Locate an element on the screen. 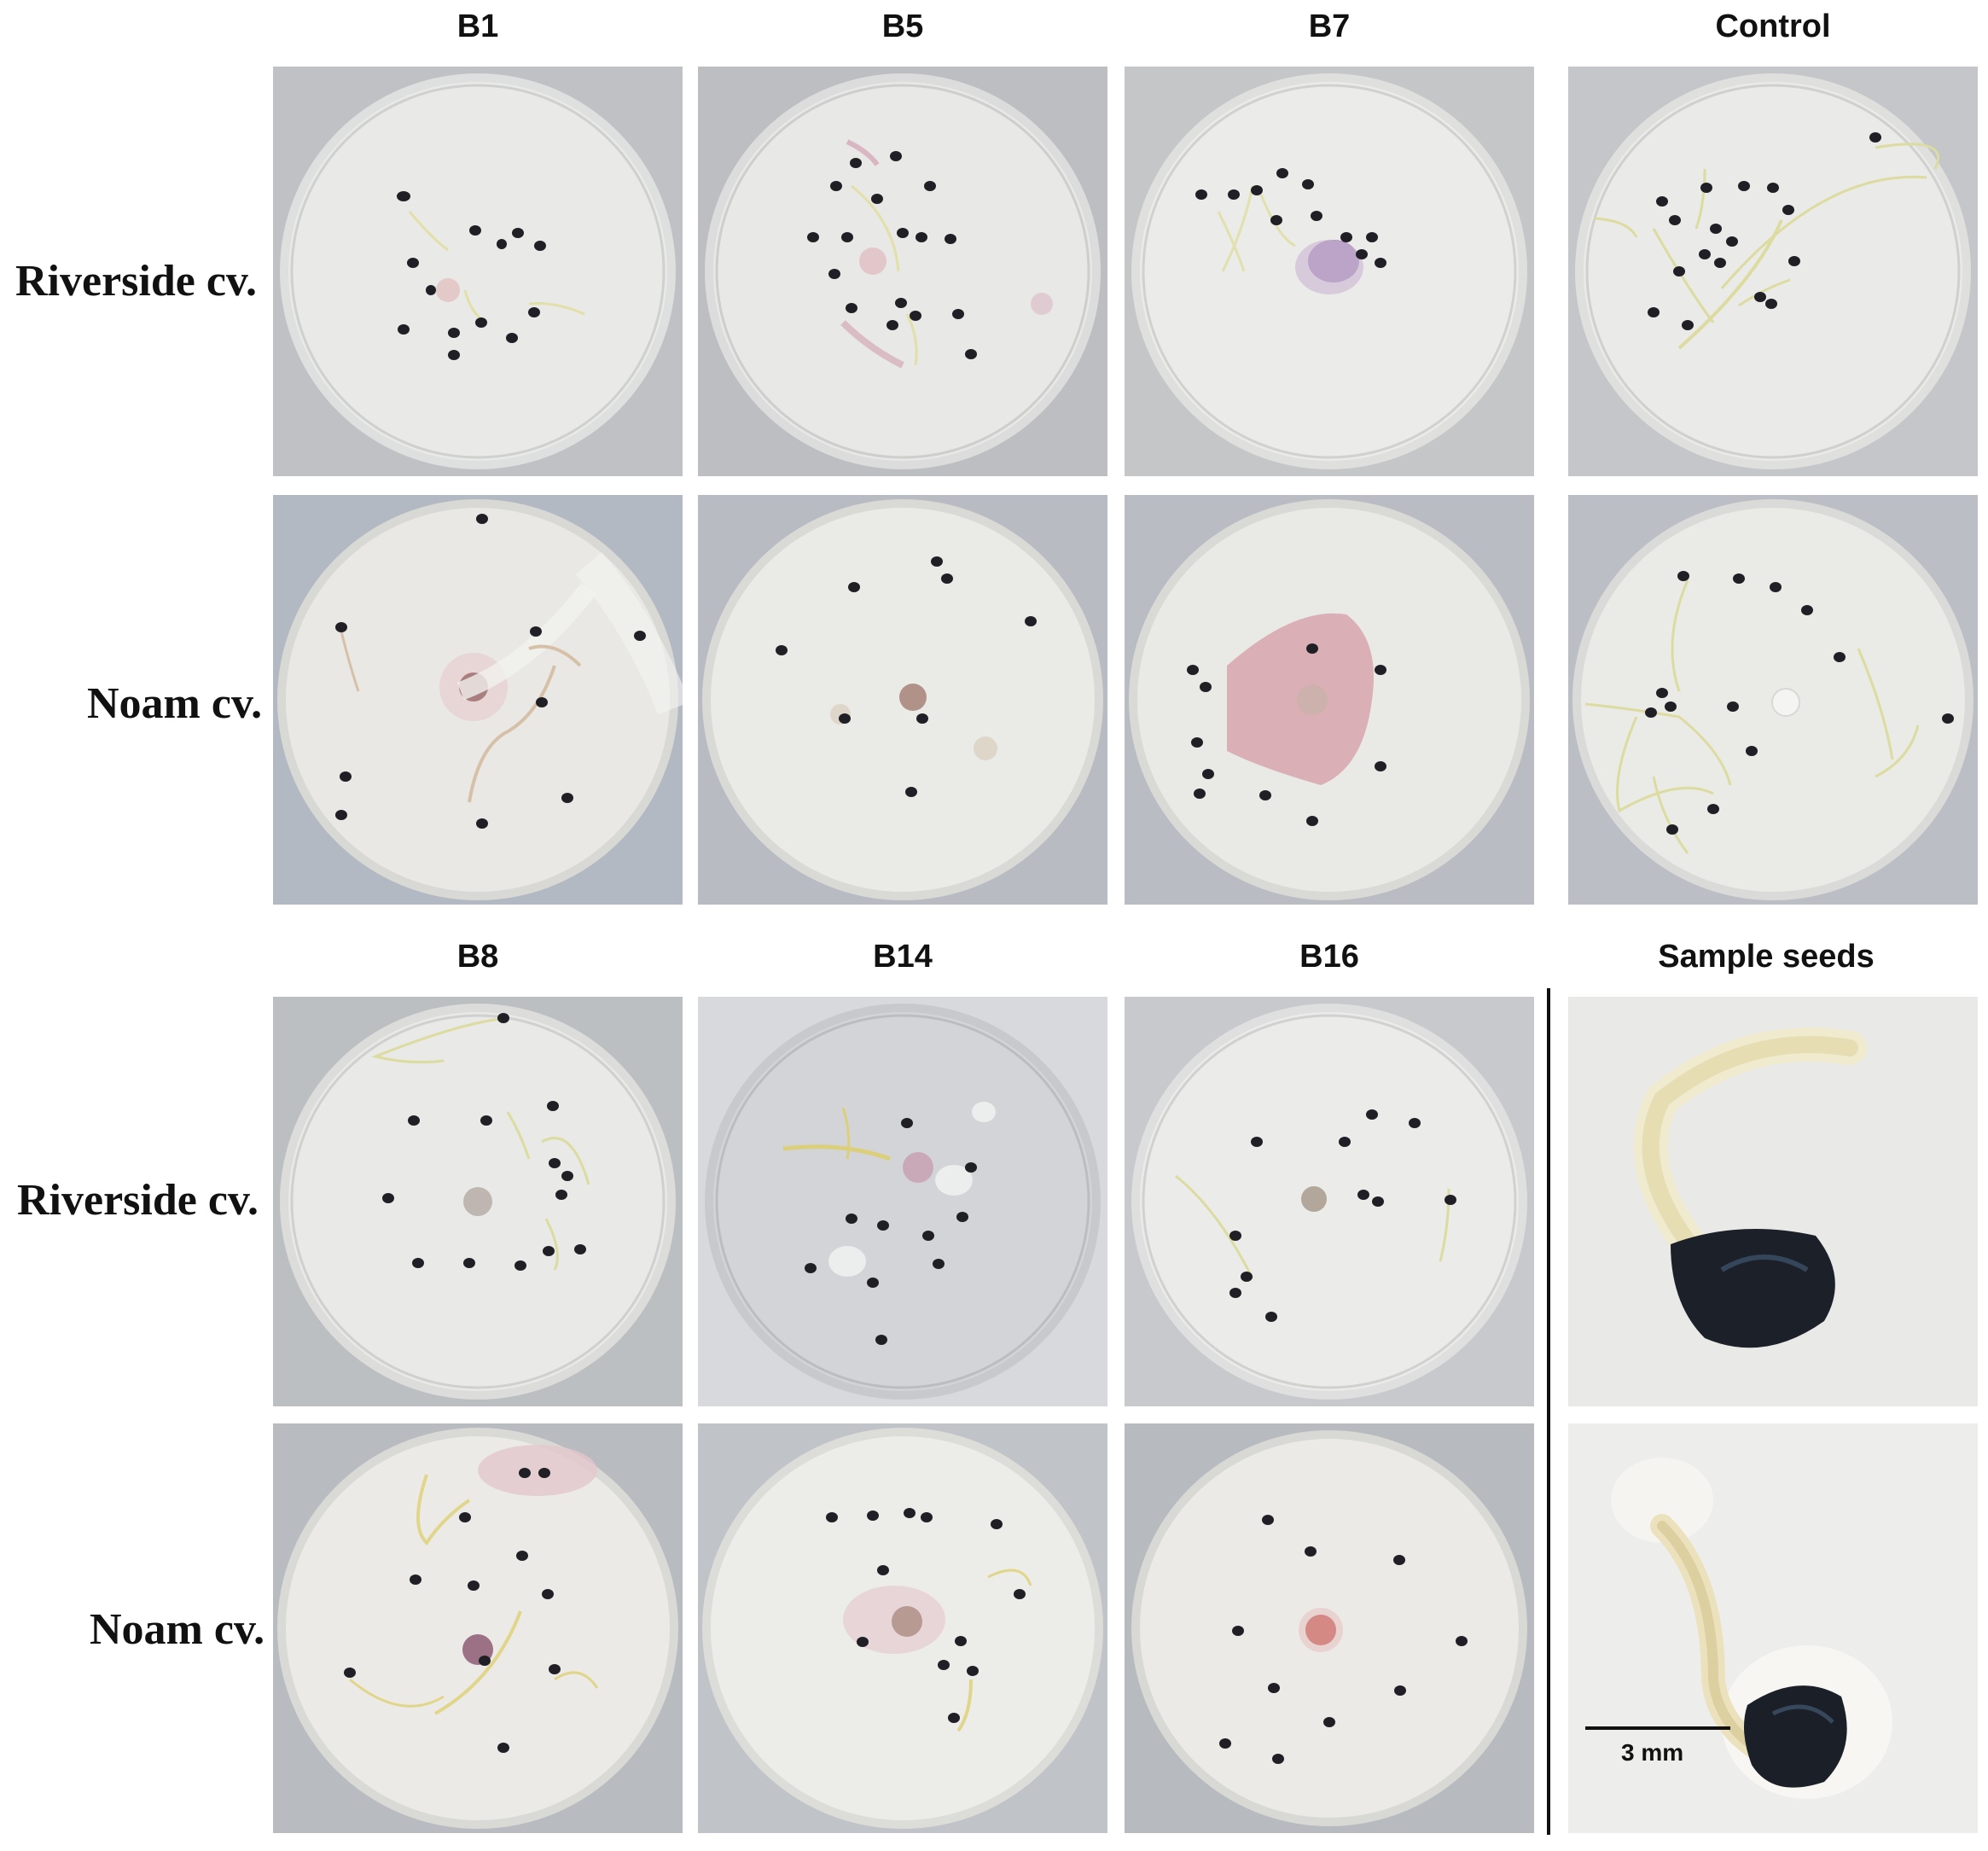  row-label-noam-bottom: Noam cv. is located at coordinates (177, 1629).